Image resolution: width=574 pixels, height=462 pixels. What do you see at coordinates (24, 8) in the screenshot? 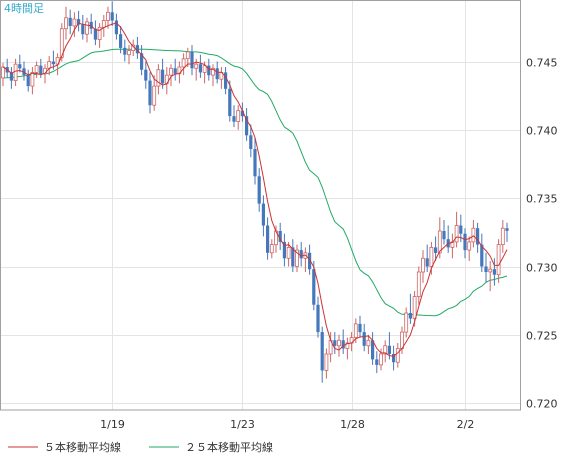
I see `chart-title: 4時間足` at bounding box center [24, 8].